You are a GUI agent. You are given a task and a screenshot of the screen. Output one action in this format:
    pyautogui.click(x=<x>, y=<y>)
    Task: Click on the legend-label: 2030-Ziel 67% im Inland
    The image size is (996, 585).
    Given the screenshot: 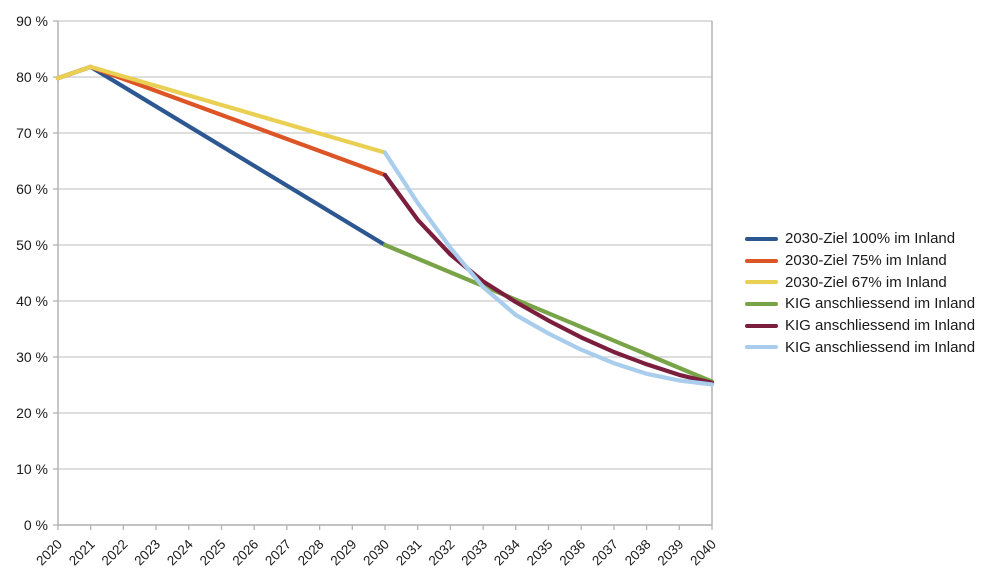 What is the action you would take?
    pyautogui.click(x=866, y=282)
    